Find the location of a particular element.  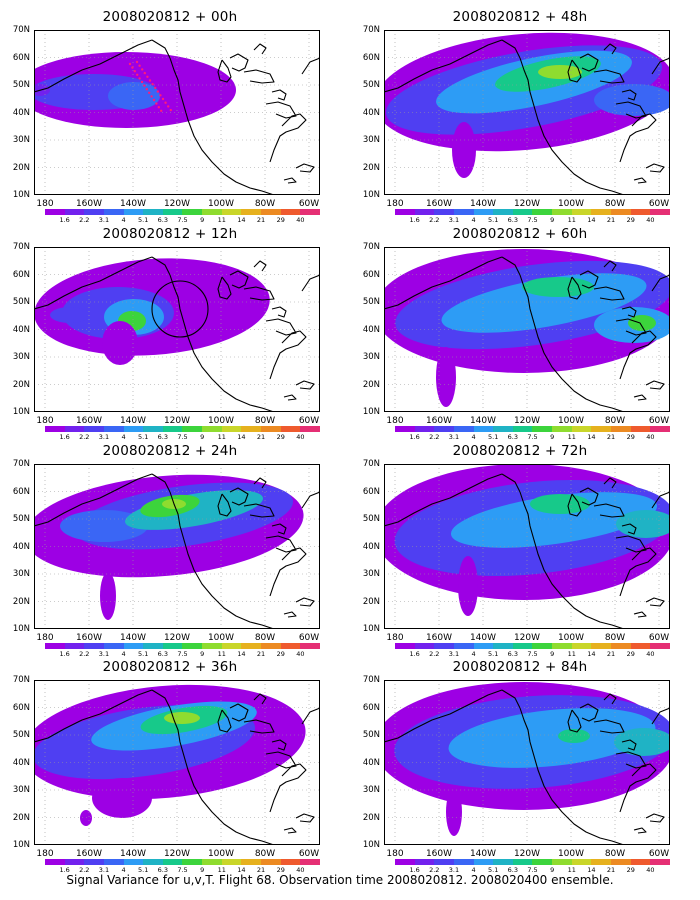

panel-title: 2008020812 + 00h is located at coordinates (170, 17).